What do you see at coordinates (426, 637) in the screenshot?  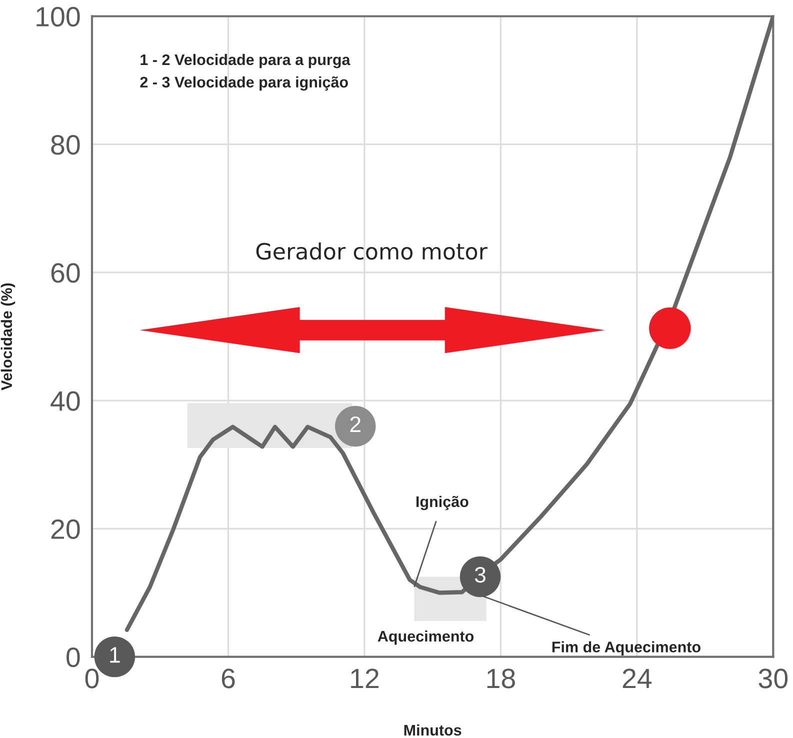 I see `annotation: Aquecimento` at bounding box center [426, 637].